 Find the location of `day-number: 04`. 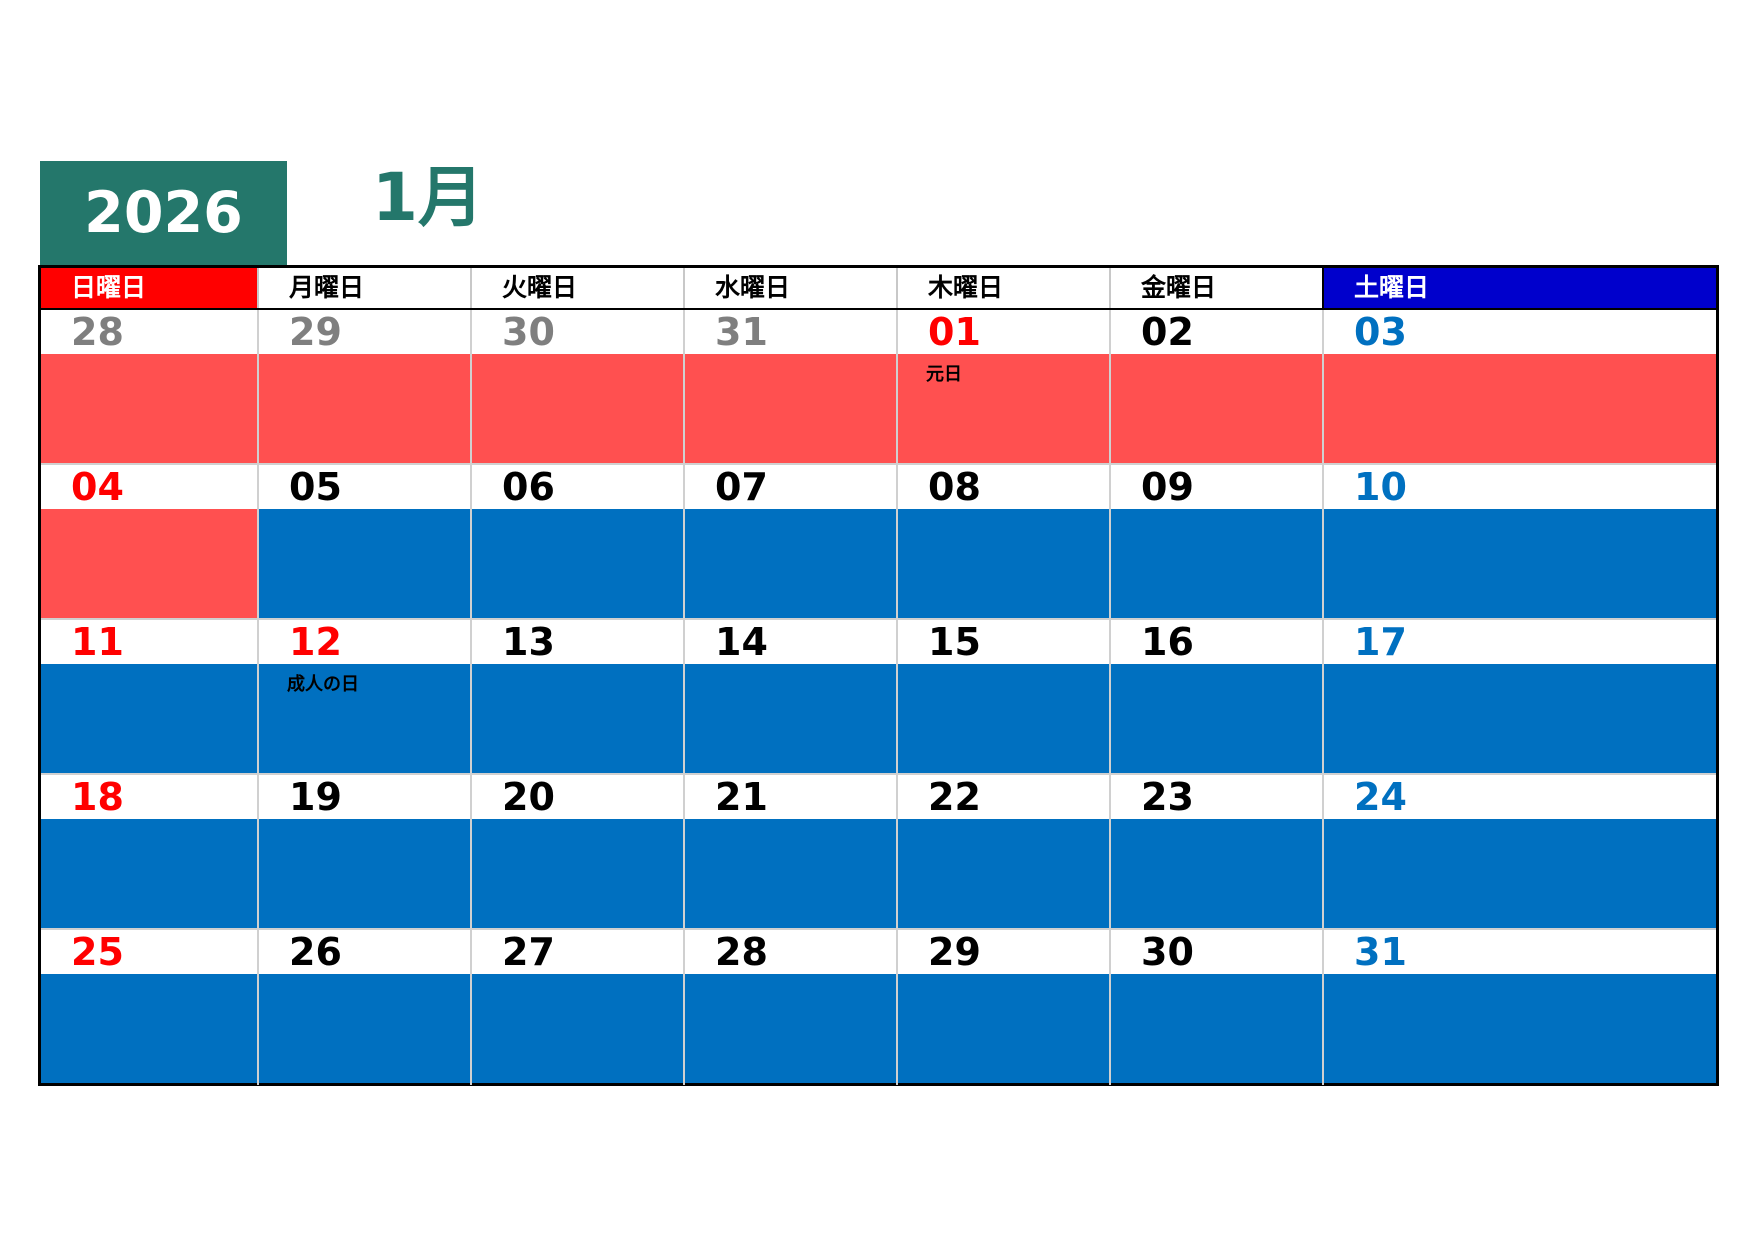

day-number: 04 is located at coordinates (97, 487).